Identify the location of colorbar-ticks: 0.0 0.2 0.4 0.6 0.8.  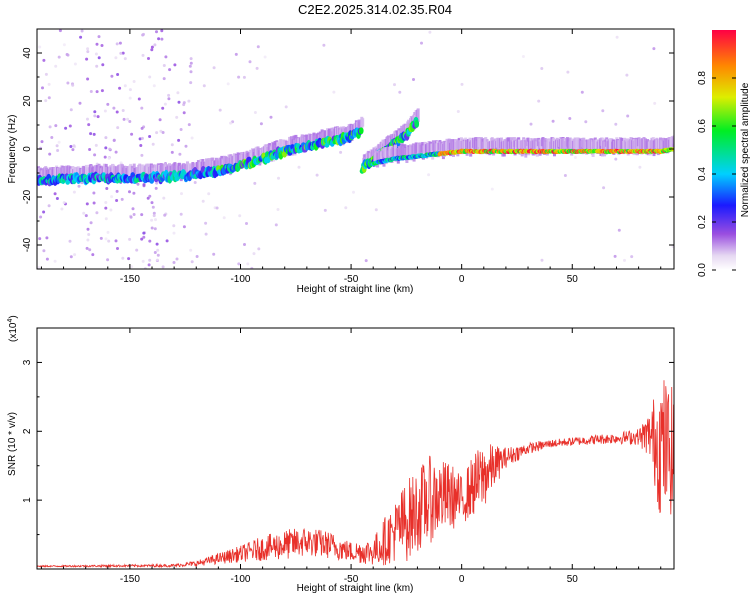
(716, 174).